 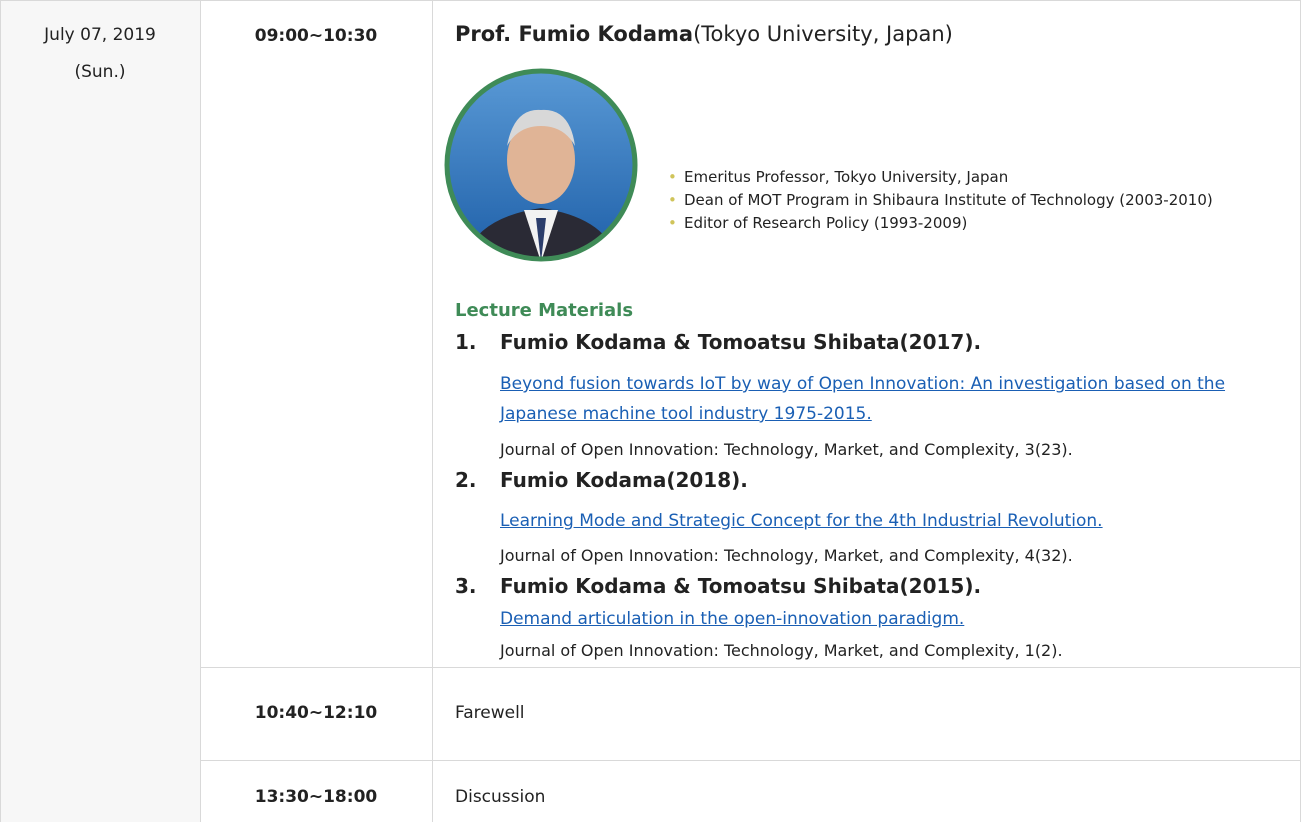 I want to click on speaker-name: Prof. Fumio Kodama, so click(x=574, y=34).